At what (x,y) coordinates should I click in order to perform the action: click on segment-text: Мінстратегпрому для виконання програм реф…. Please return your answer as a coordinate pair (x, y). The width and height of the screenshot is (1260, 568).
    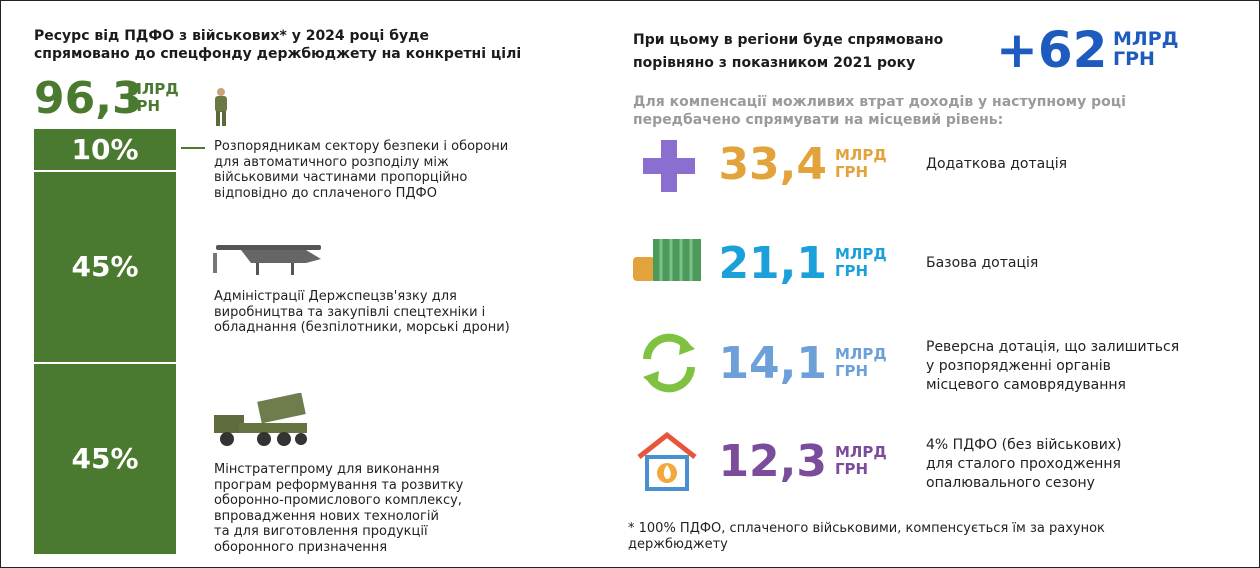
    Looking at the image, I should click on (338, 508).